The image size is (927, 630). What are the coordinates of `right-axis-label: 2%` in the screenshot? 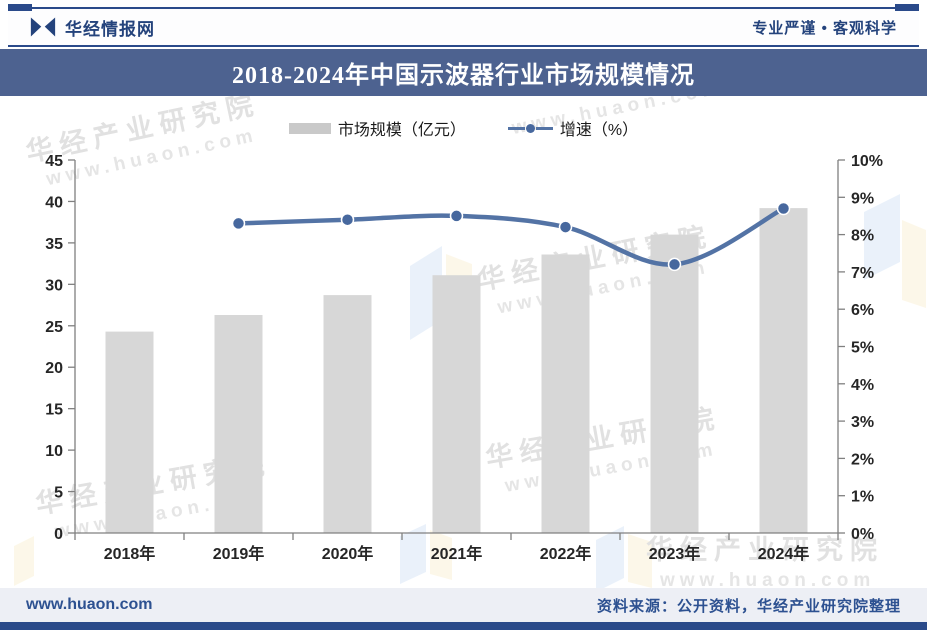 It's located at (862, 459).